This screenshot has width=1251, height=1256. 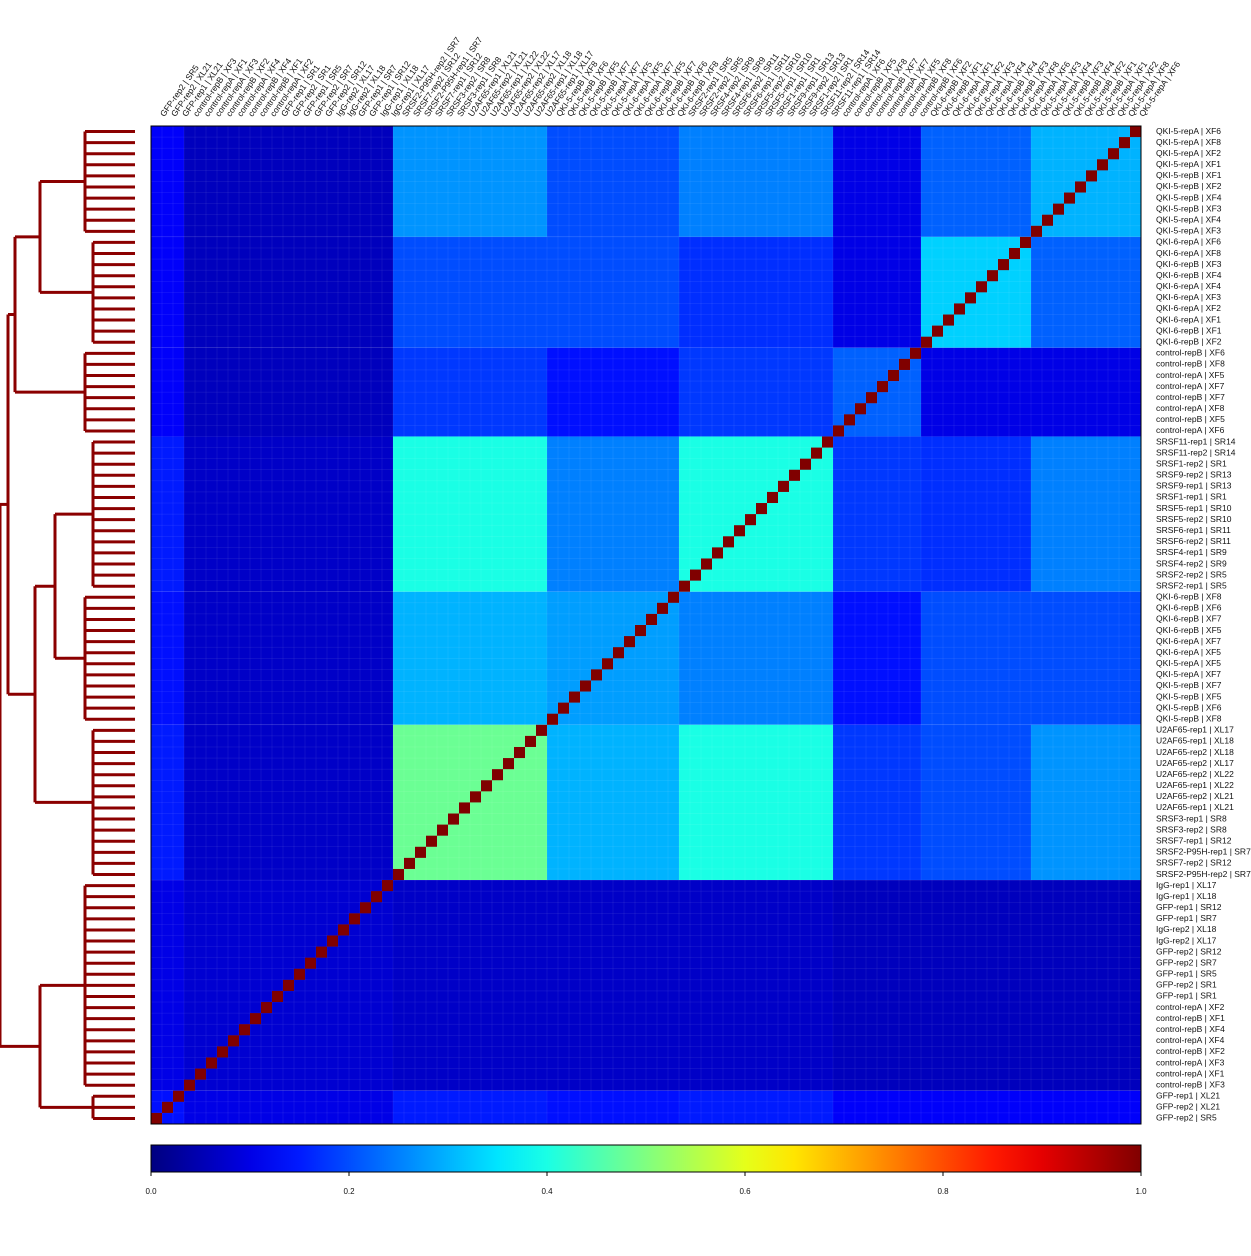 I want to click on row-label: SRSF7-rep1 | SR12, so click(x=1194, y=840).